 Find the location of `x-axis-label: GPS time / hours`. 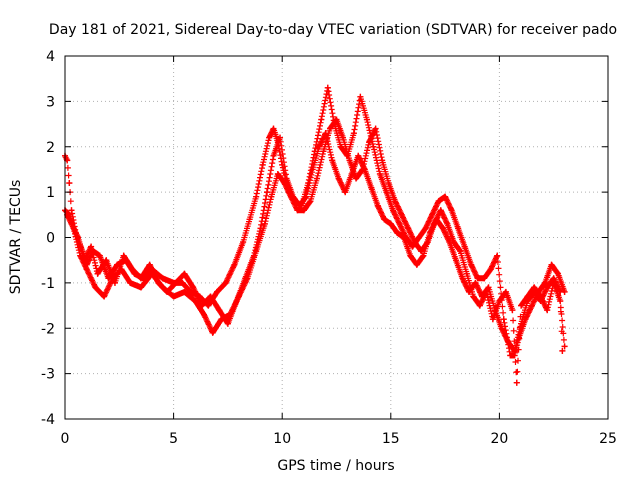

x-axis-label: GPS time / hours is located at coordinates (335, 466).